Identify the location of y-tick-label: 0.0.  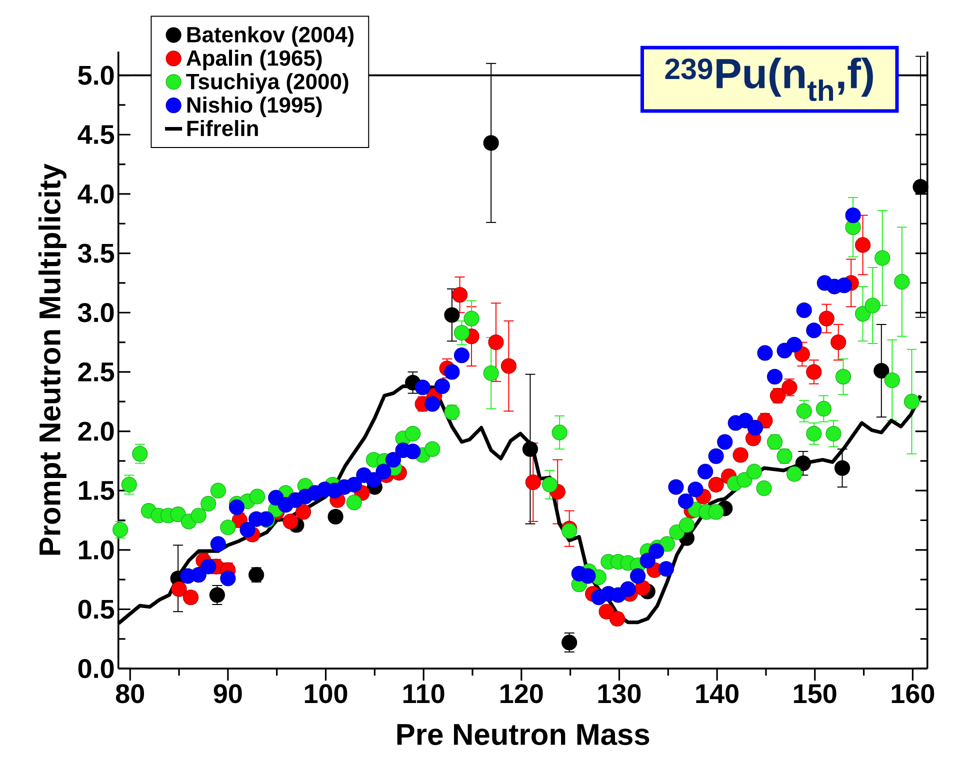
(96, 668).